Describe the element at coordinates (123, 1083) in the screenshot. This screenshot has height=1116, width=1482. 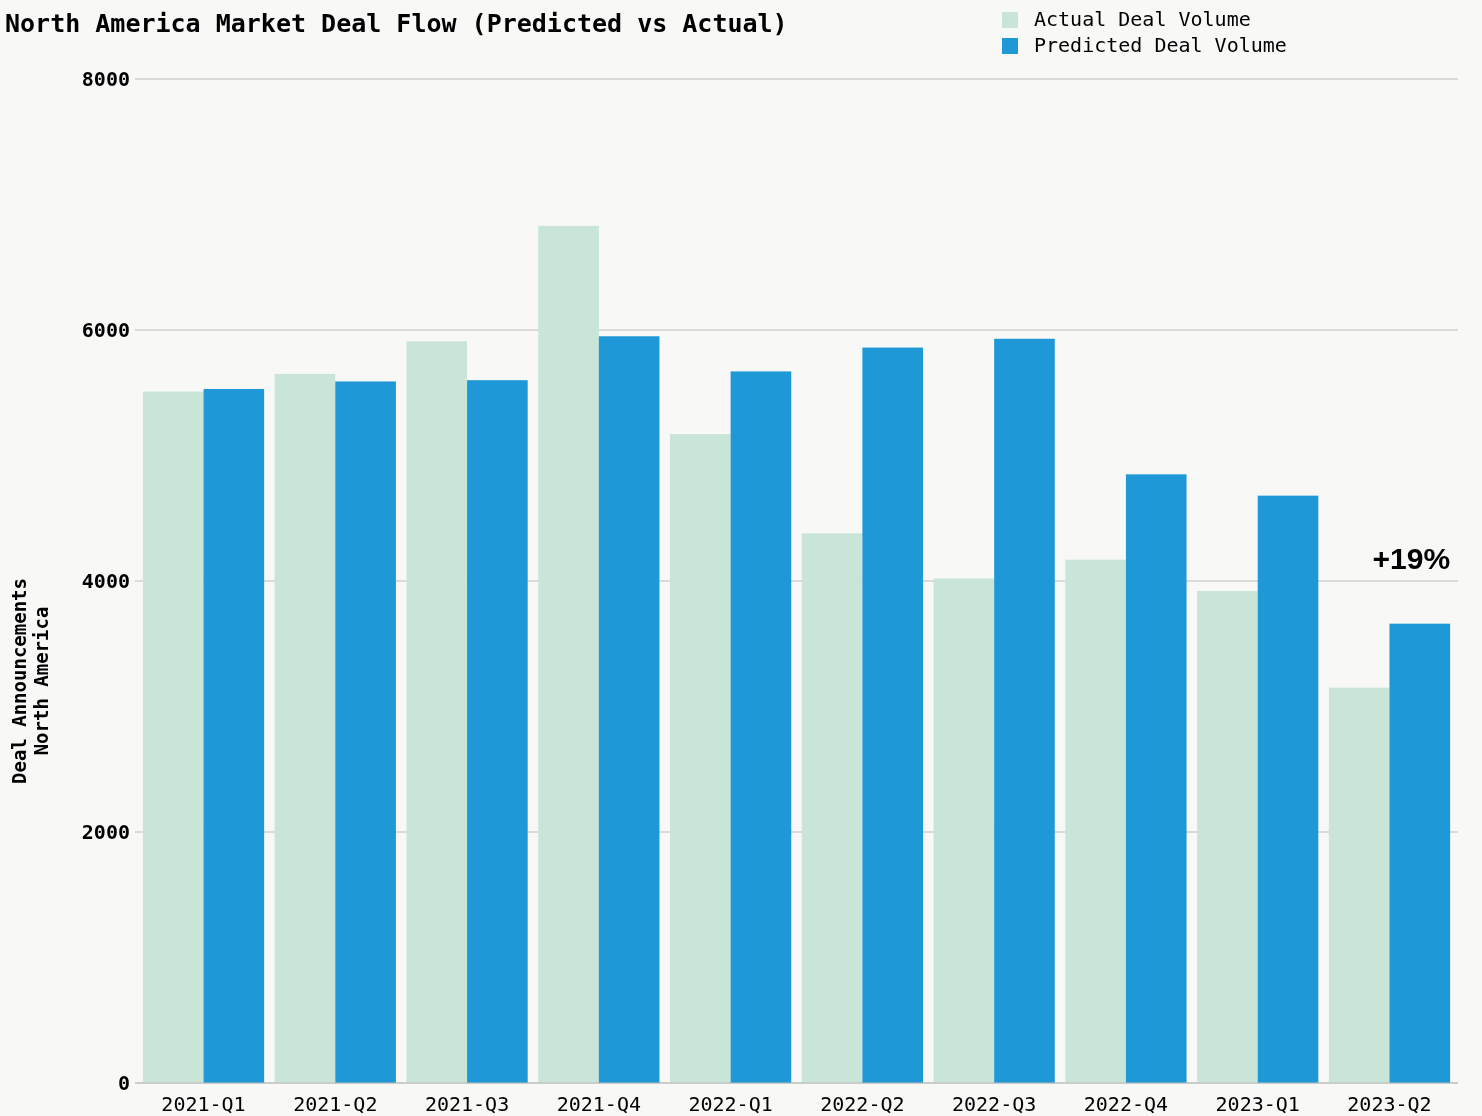
I see `y-tick-label: 0` at that location.